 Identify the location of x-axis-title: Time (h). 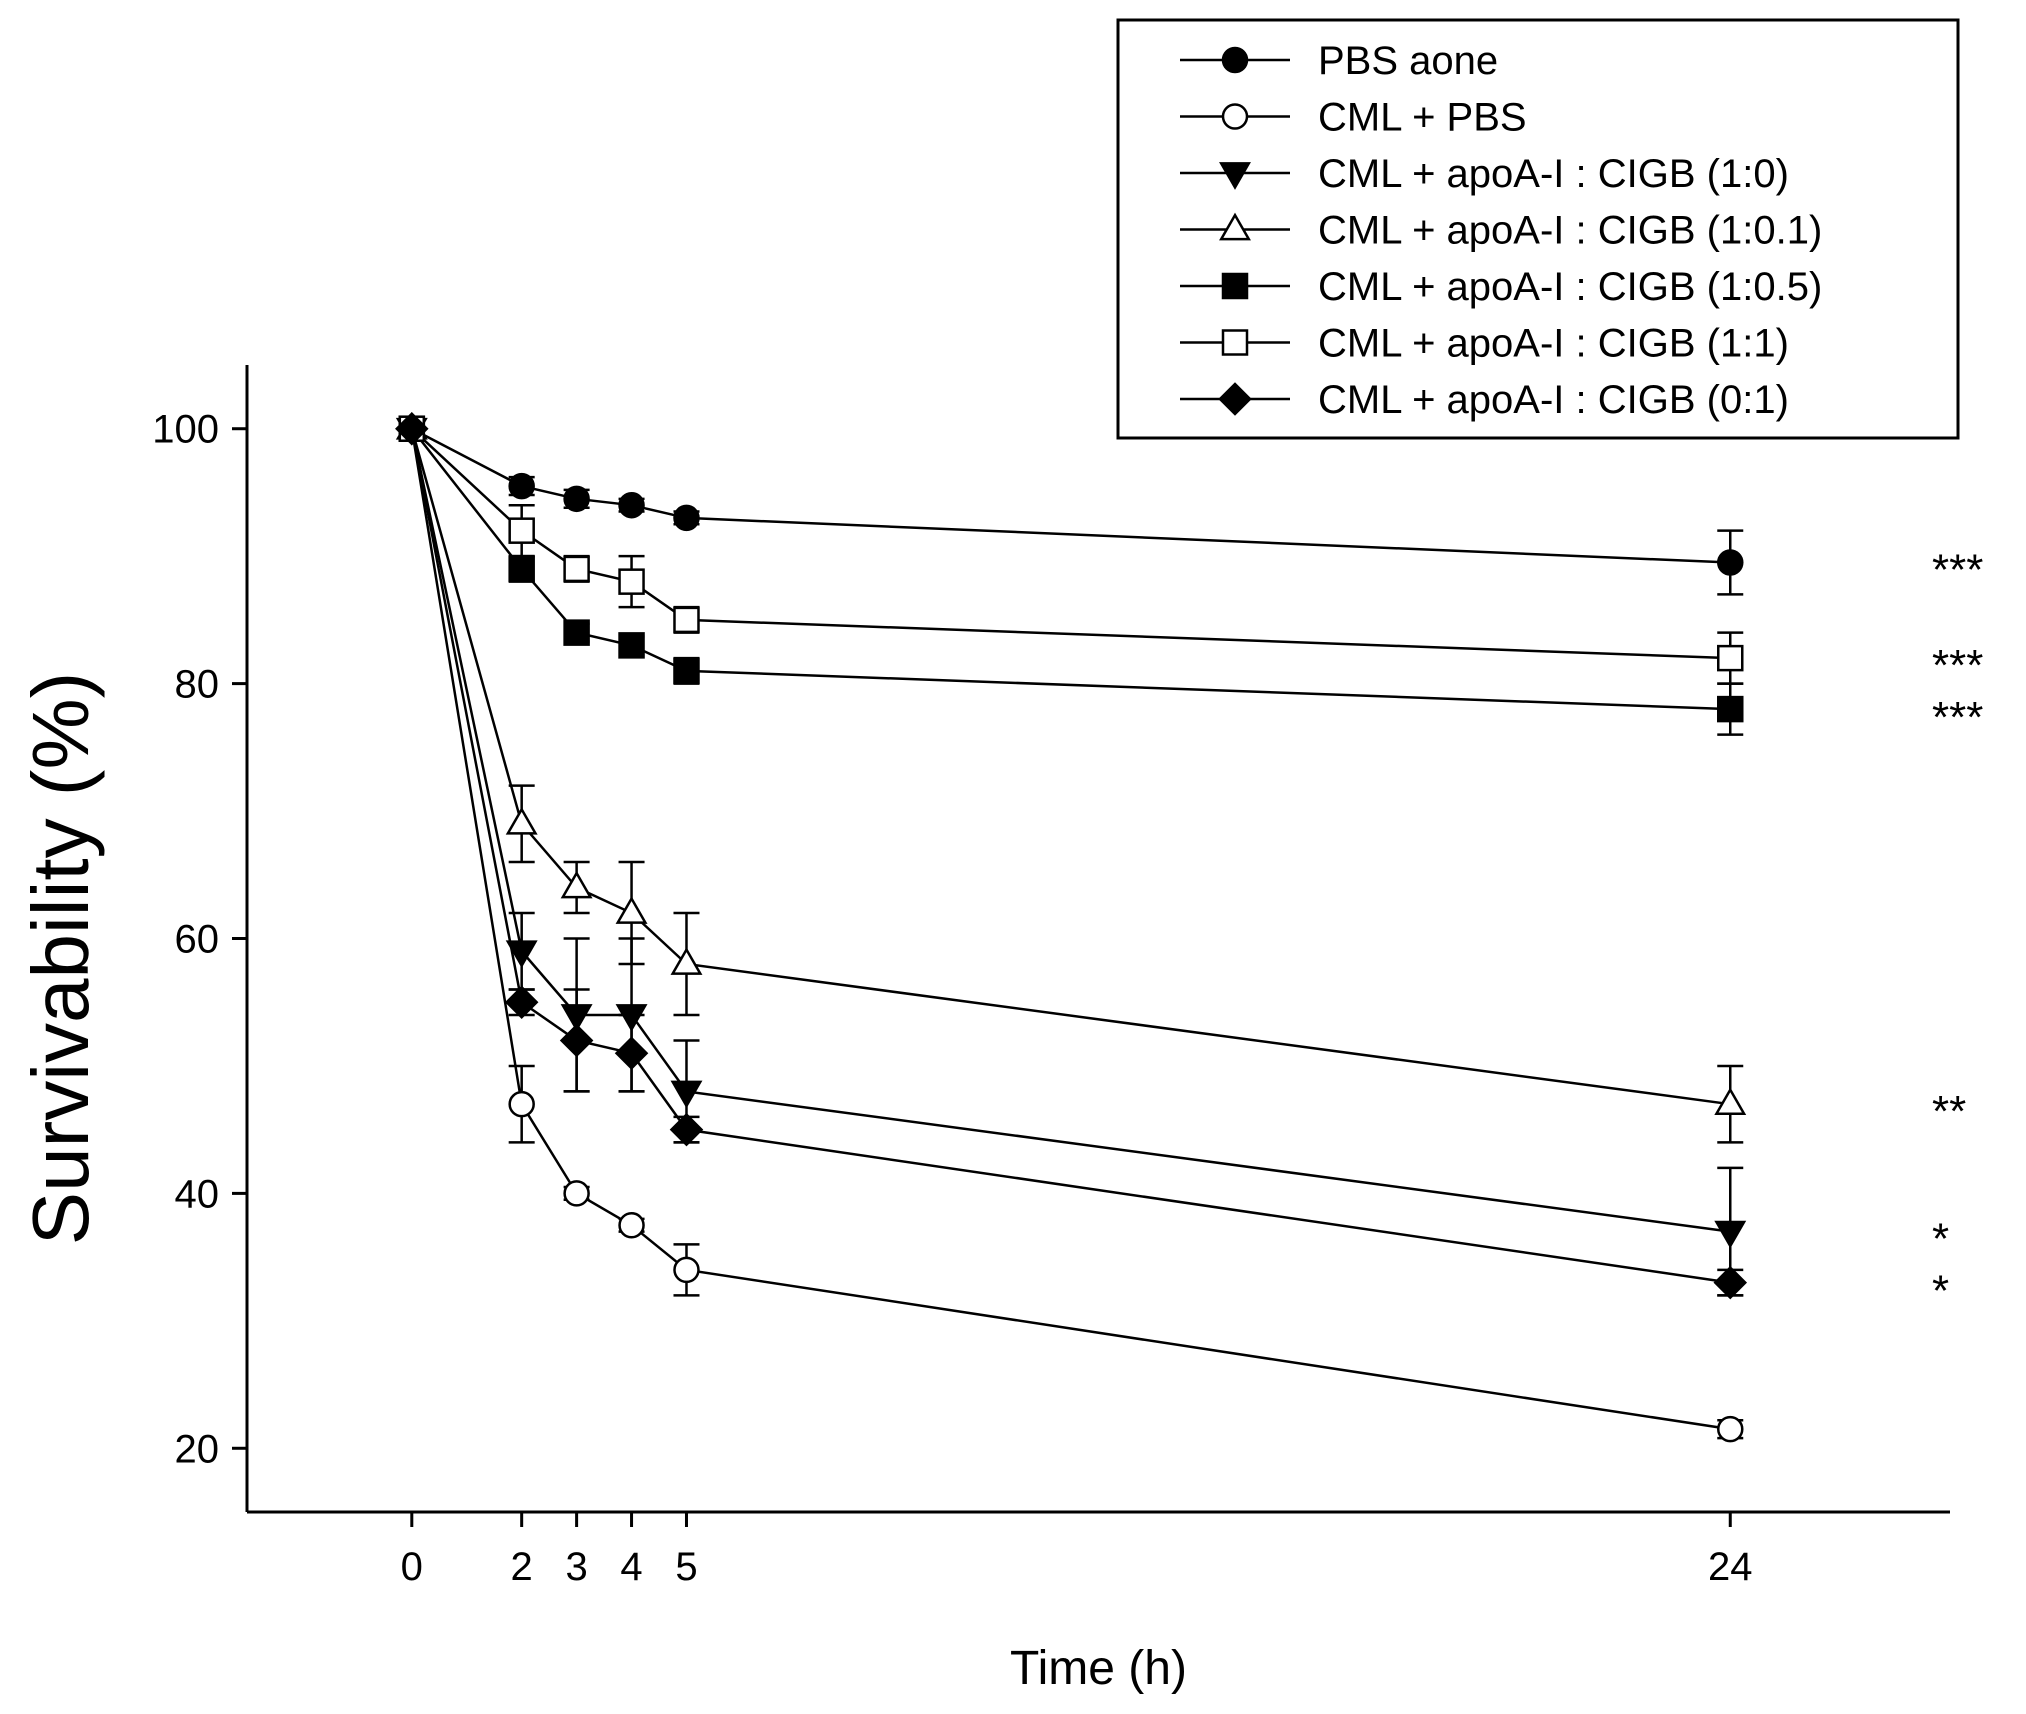
(1098, 1668).